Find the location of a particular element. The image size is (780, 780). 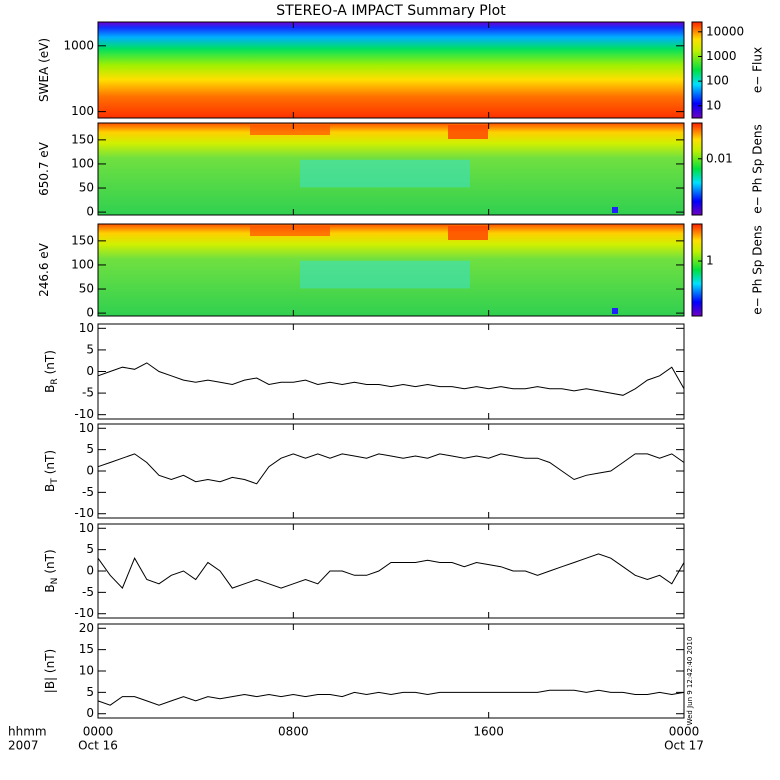

y-axis-label-sub: N is located at coordinates (55, 581).